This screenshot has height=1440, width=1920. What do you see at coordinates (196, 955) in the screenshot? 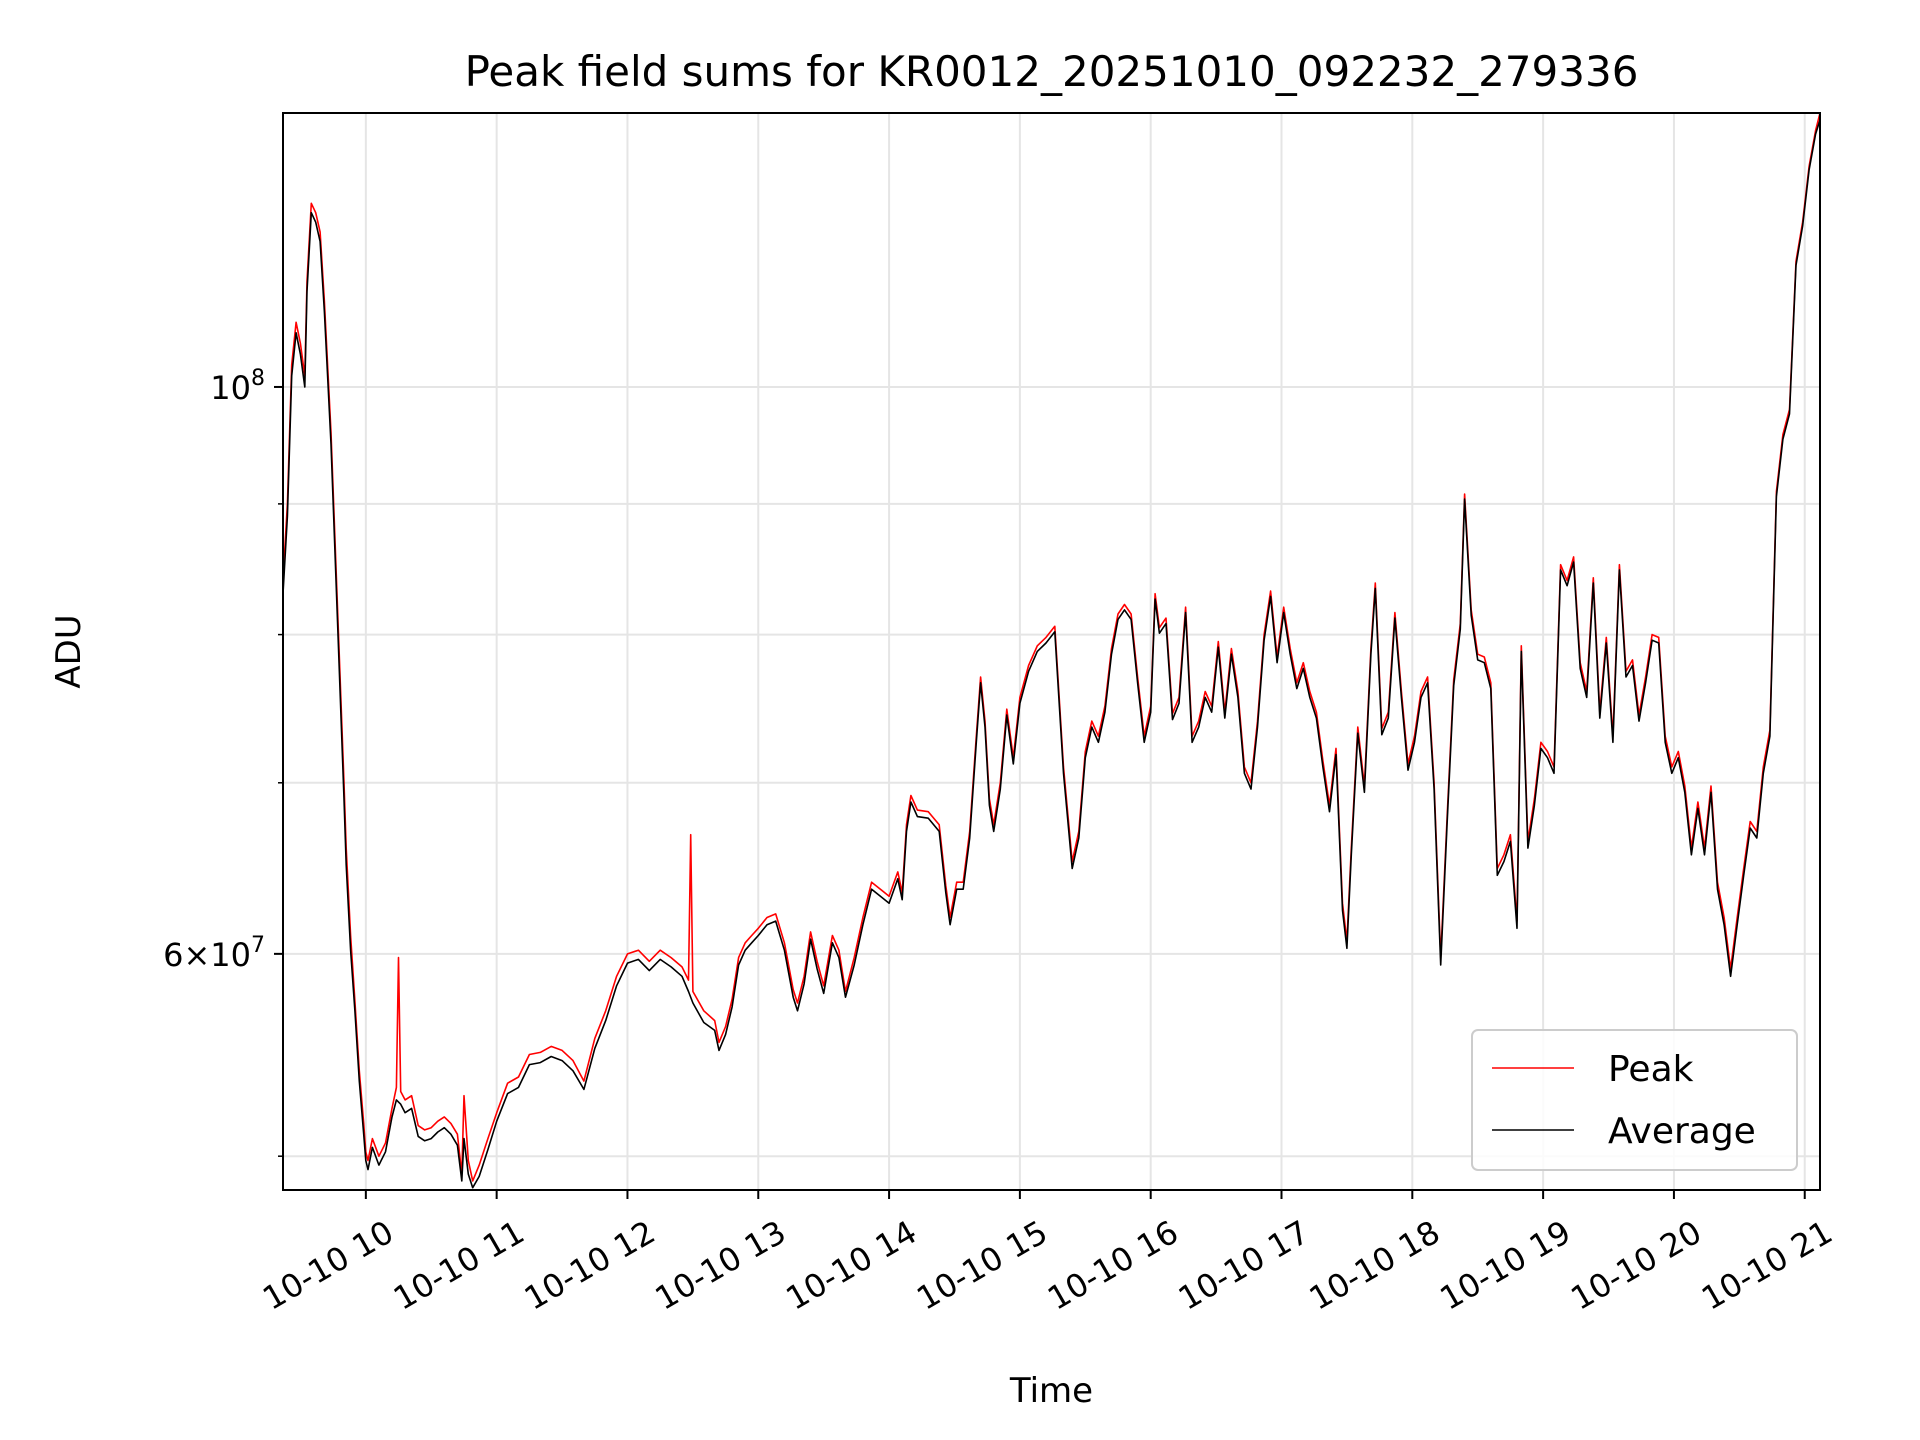
I see `y-tick-times: ×` at bounding box center [196, 955].